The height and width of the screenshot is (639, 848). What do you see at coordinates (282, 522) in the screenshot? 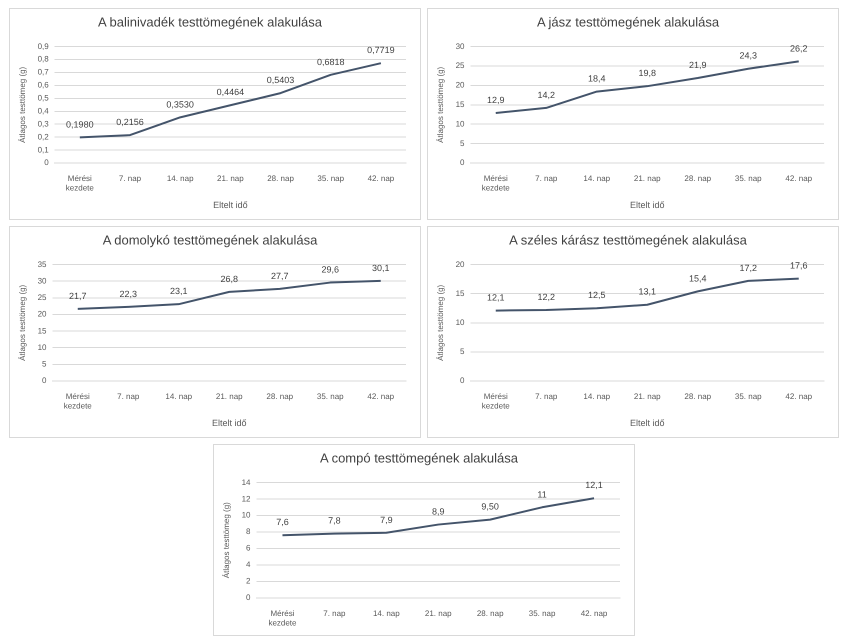
I see `data-label: 7,6` at bounding box center [282, 522].